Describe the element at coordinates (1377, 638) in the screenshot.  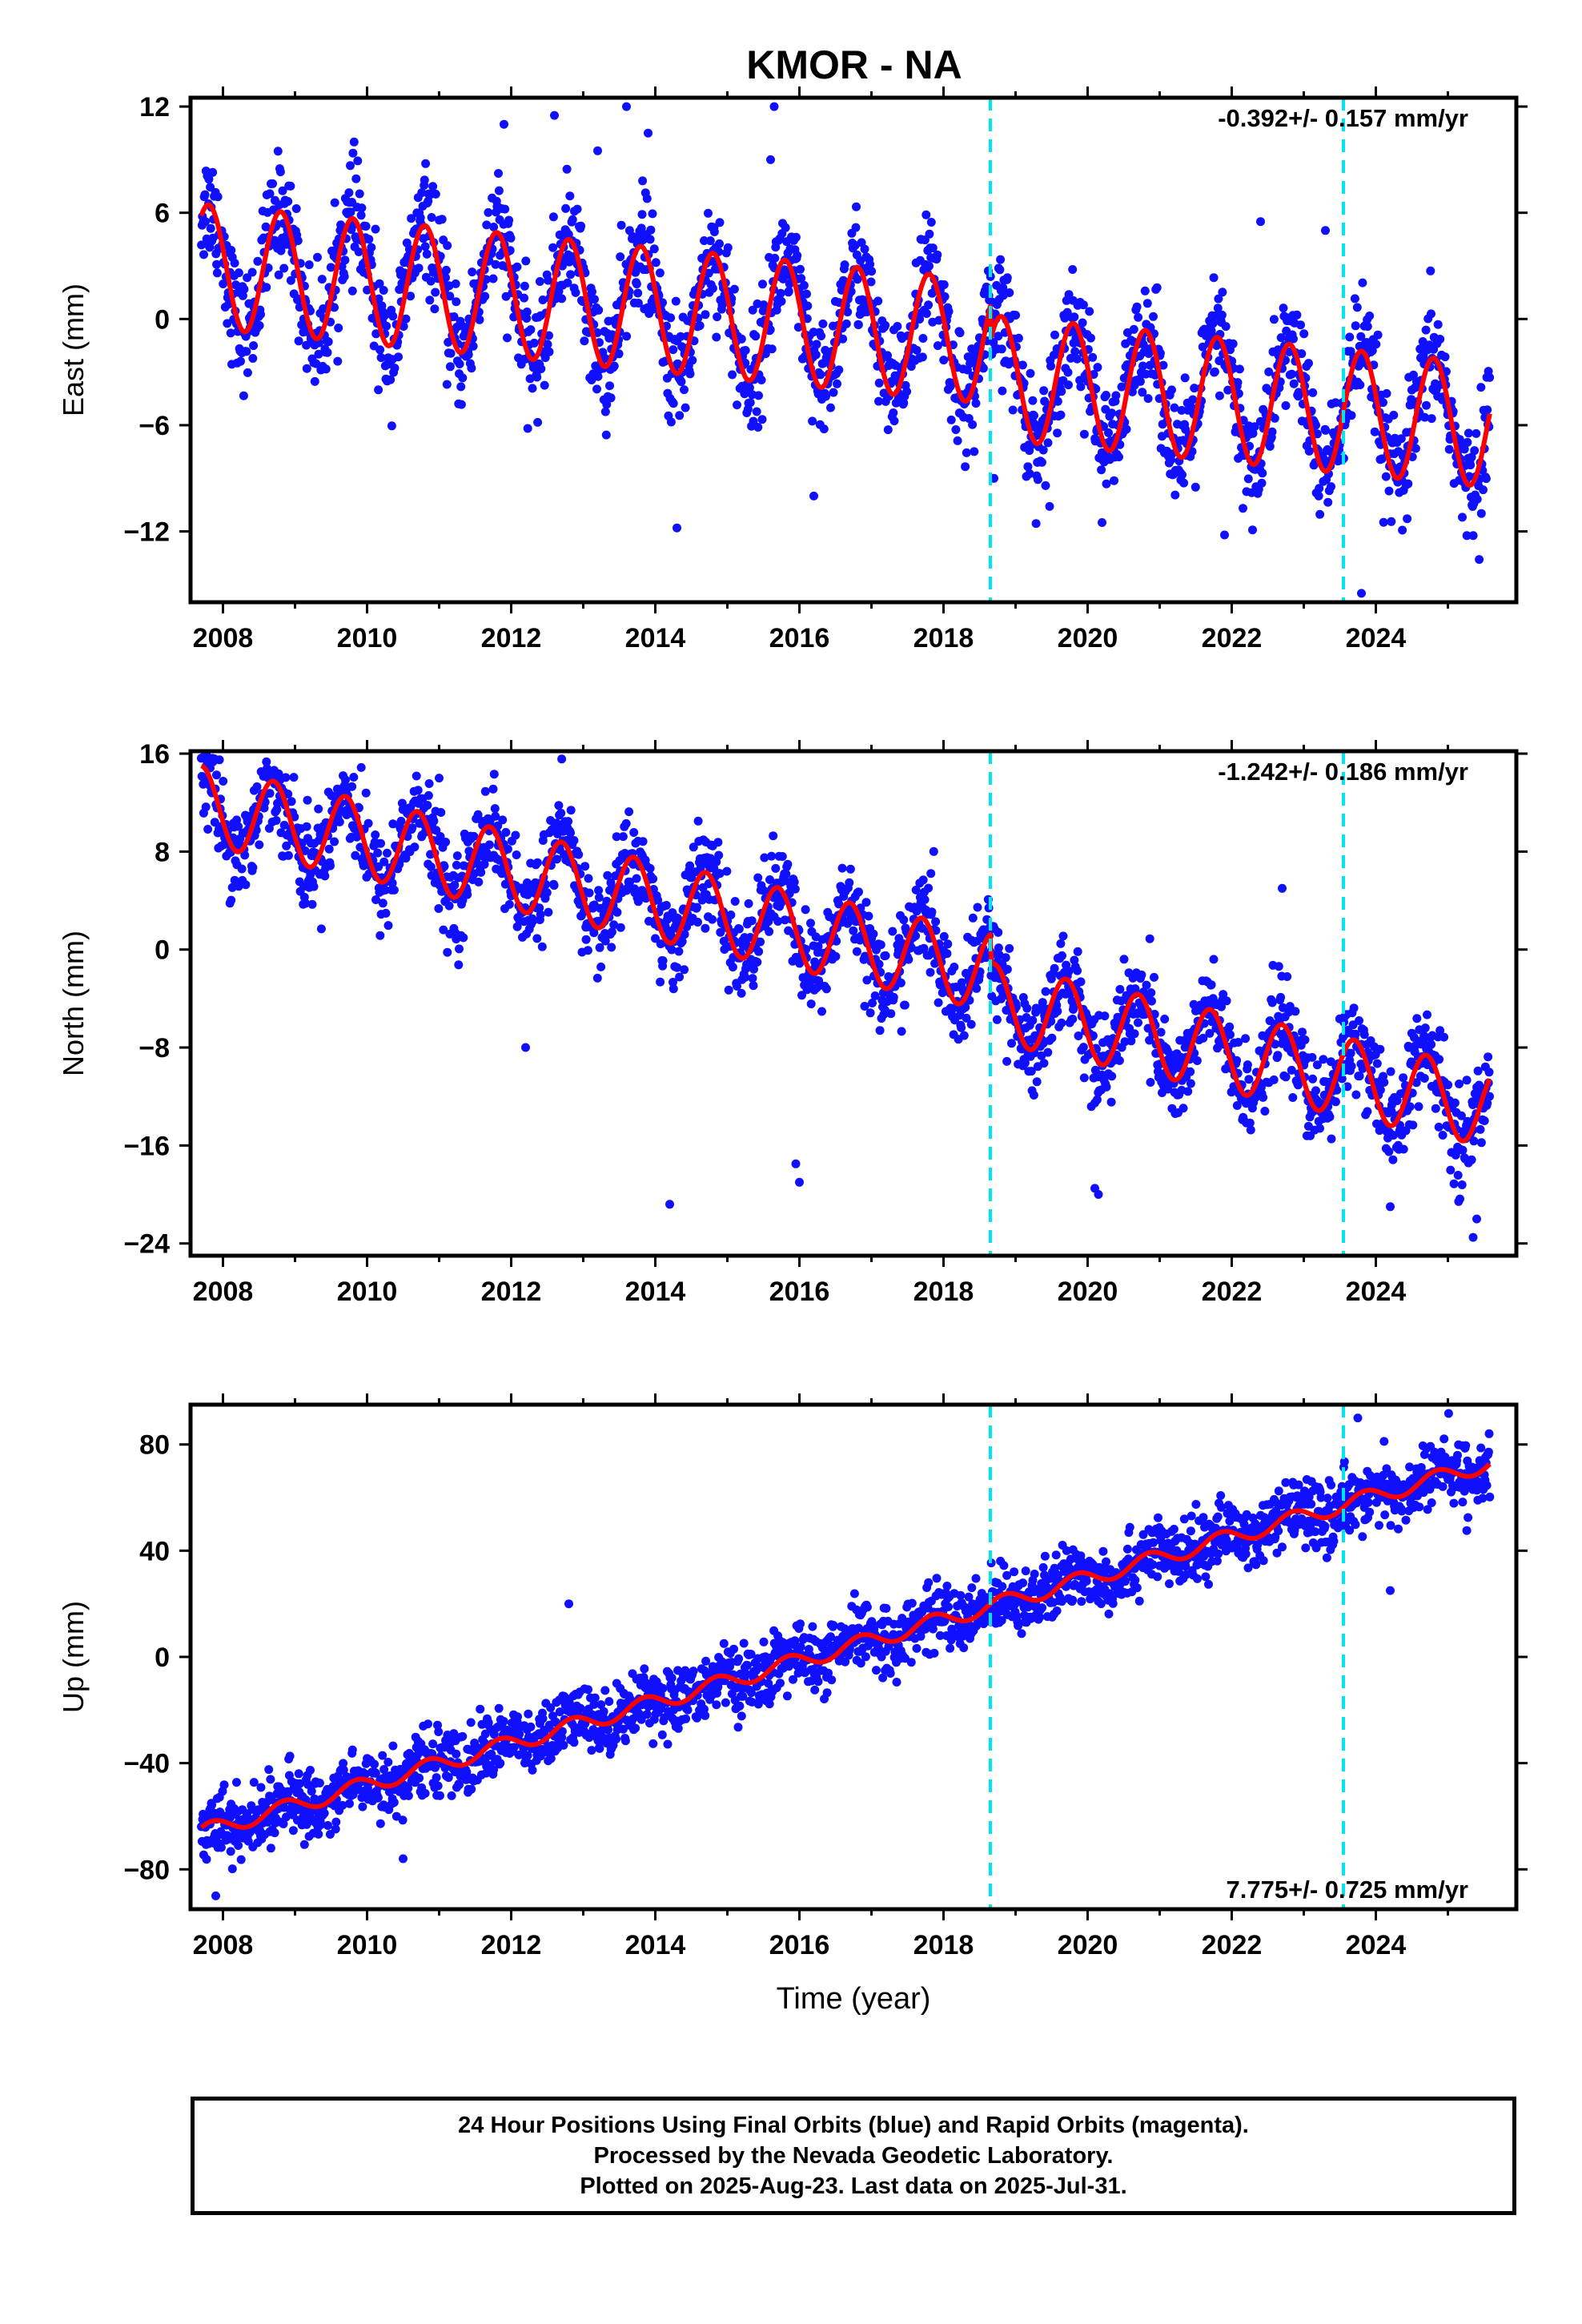
I see `x-tick-label: 2024` at that location.